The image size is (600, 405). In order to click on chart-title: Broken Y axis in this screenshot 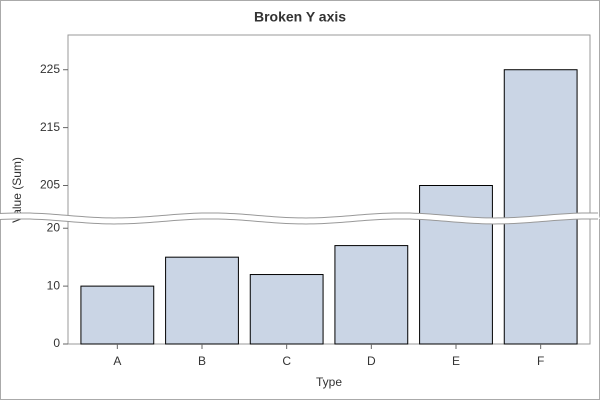, I will do `click(300, 17)`.